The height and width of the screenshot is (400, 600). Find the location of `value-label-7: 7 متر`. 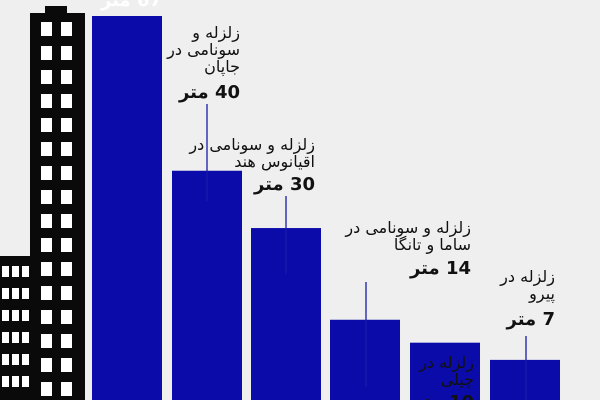

value-label-7: 7 متر is located at coordinates (531, 319).